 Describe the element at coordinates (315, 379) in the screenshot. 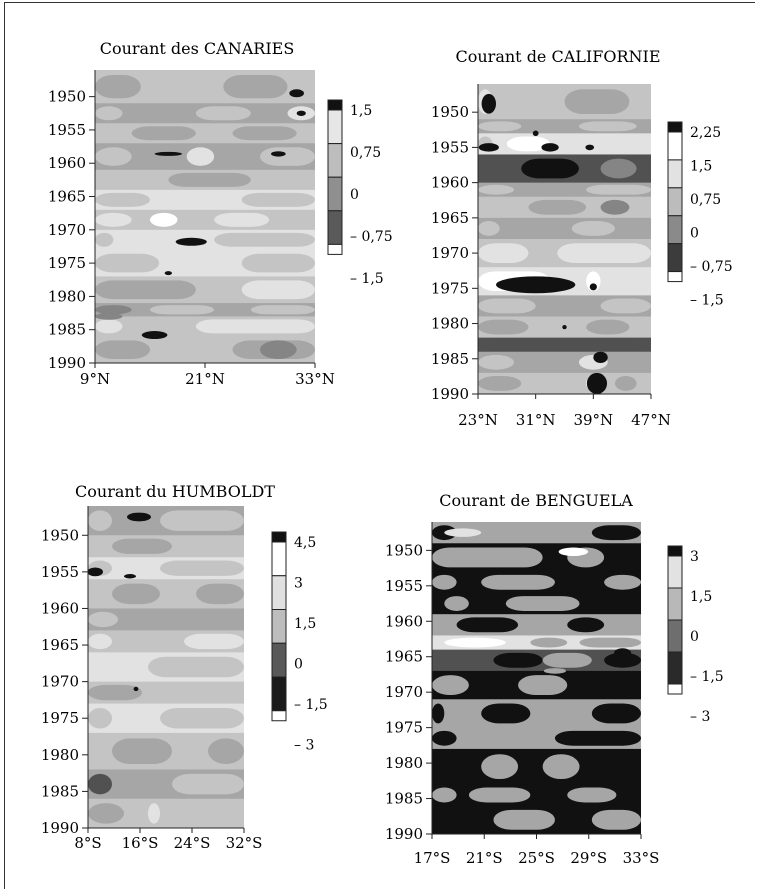

I see `x-tick-label: 33°N` at that location.